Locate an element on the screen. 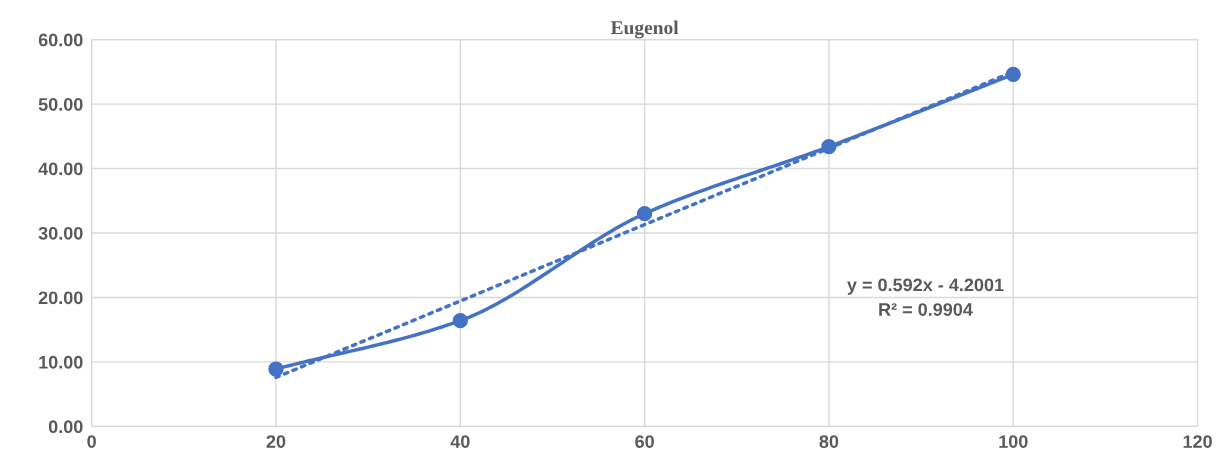 Image resolution: width=1222 pixels, height=466 pixels. y-tick-label: 20.00 is located at coordinates (60, 298).